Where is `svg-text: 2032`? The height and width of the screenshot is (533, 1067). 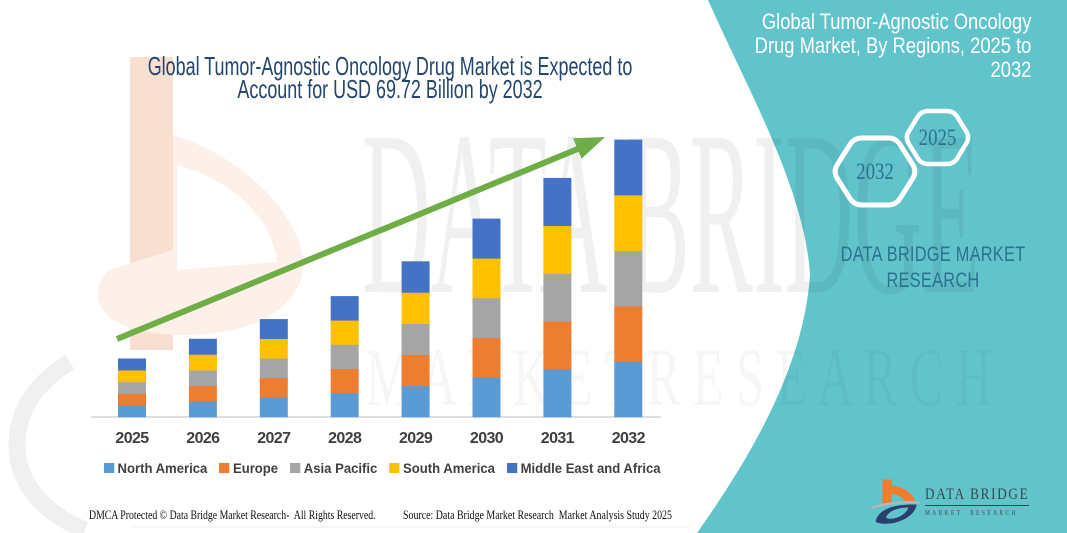
svg-text: 2032 is located at coordinates (875, 171).